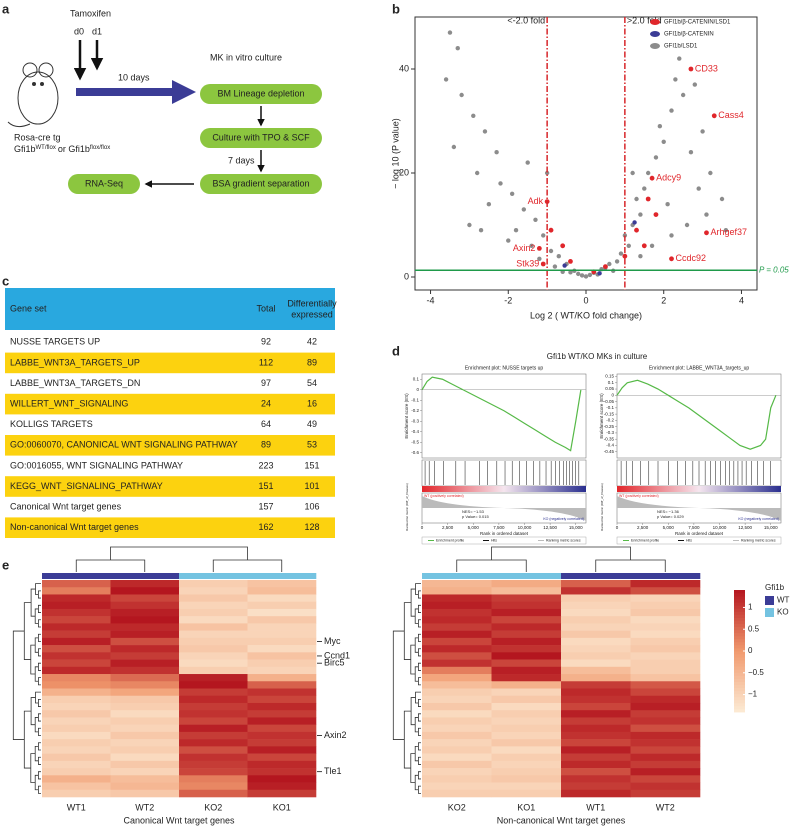 This screenshot has width=798, height=838. Describe the element at coordinates (771, 527) in the screenshot. I see `x-tick-label: 15,000` at that location.